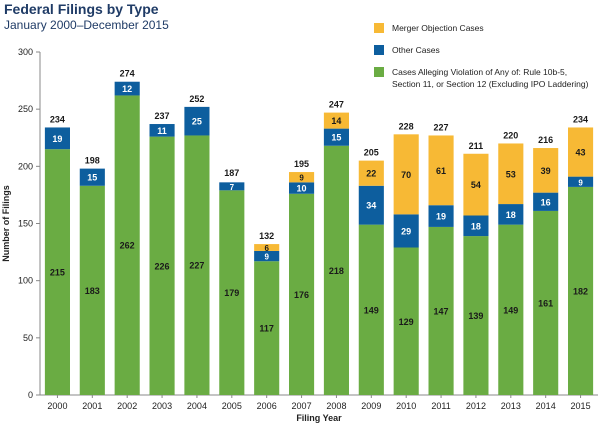  I want to click on total-label: 216, so click(545, 140).